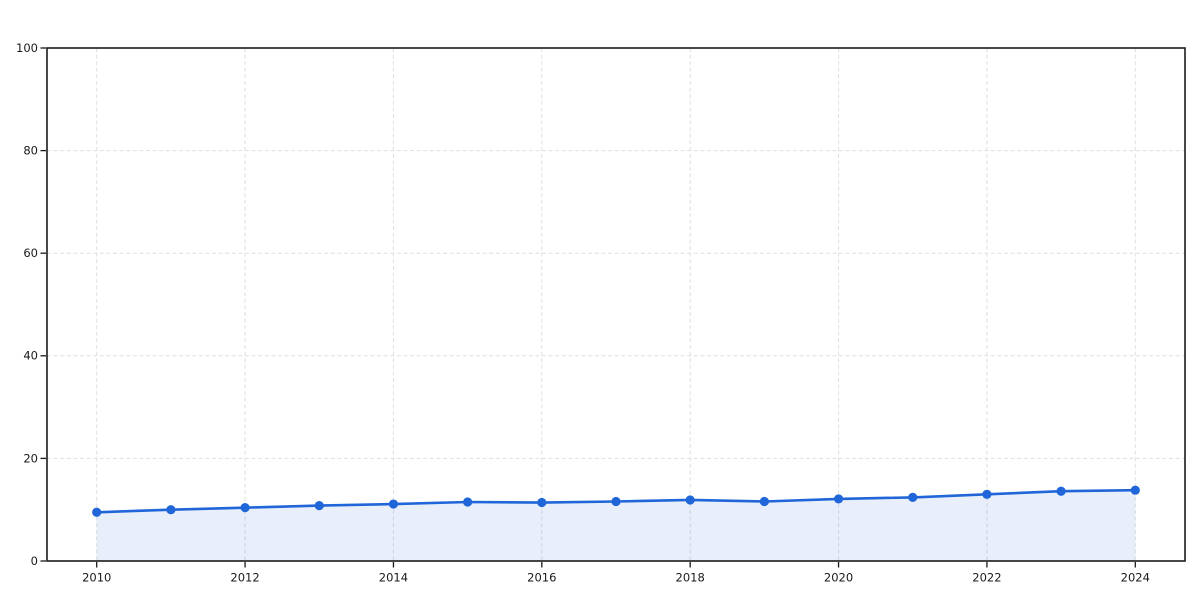 The image size is (1200, 600). I want to click on svg-text: 2014, so click(393, 578).